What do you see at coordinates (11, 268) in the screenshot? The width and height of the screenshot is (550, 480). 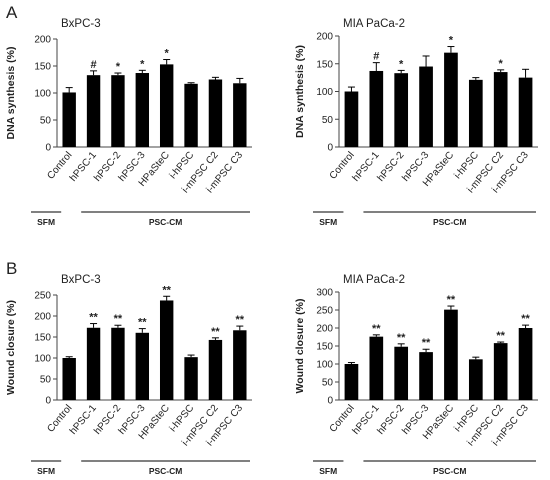 I see `panel-letter: B` at bounding box center [11, 268].